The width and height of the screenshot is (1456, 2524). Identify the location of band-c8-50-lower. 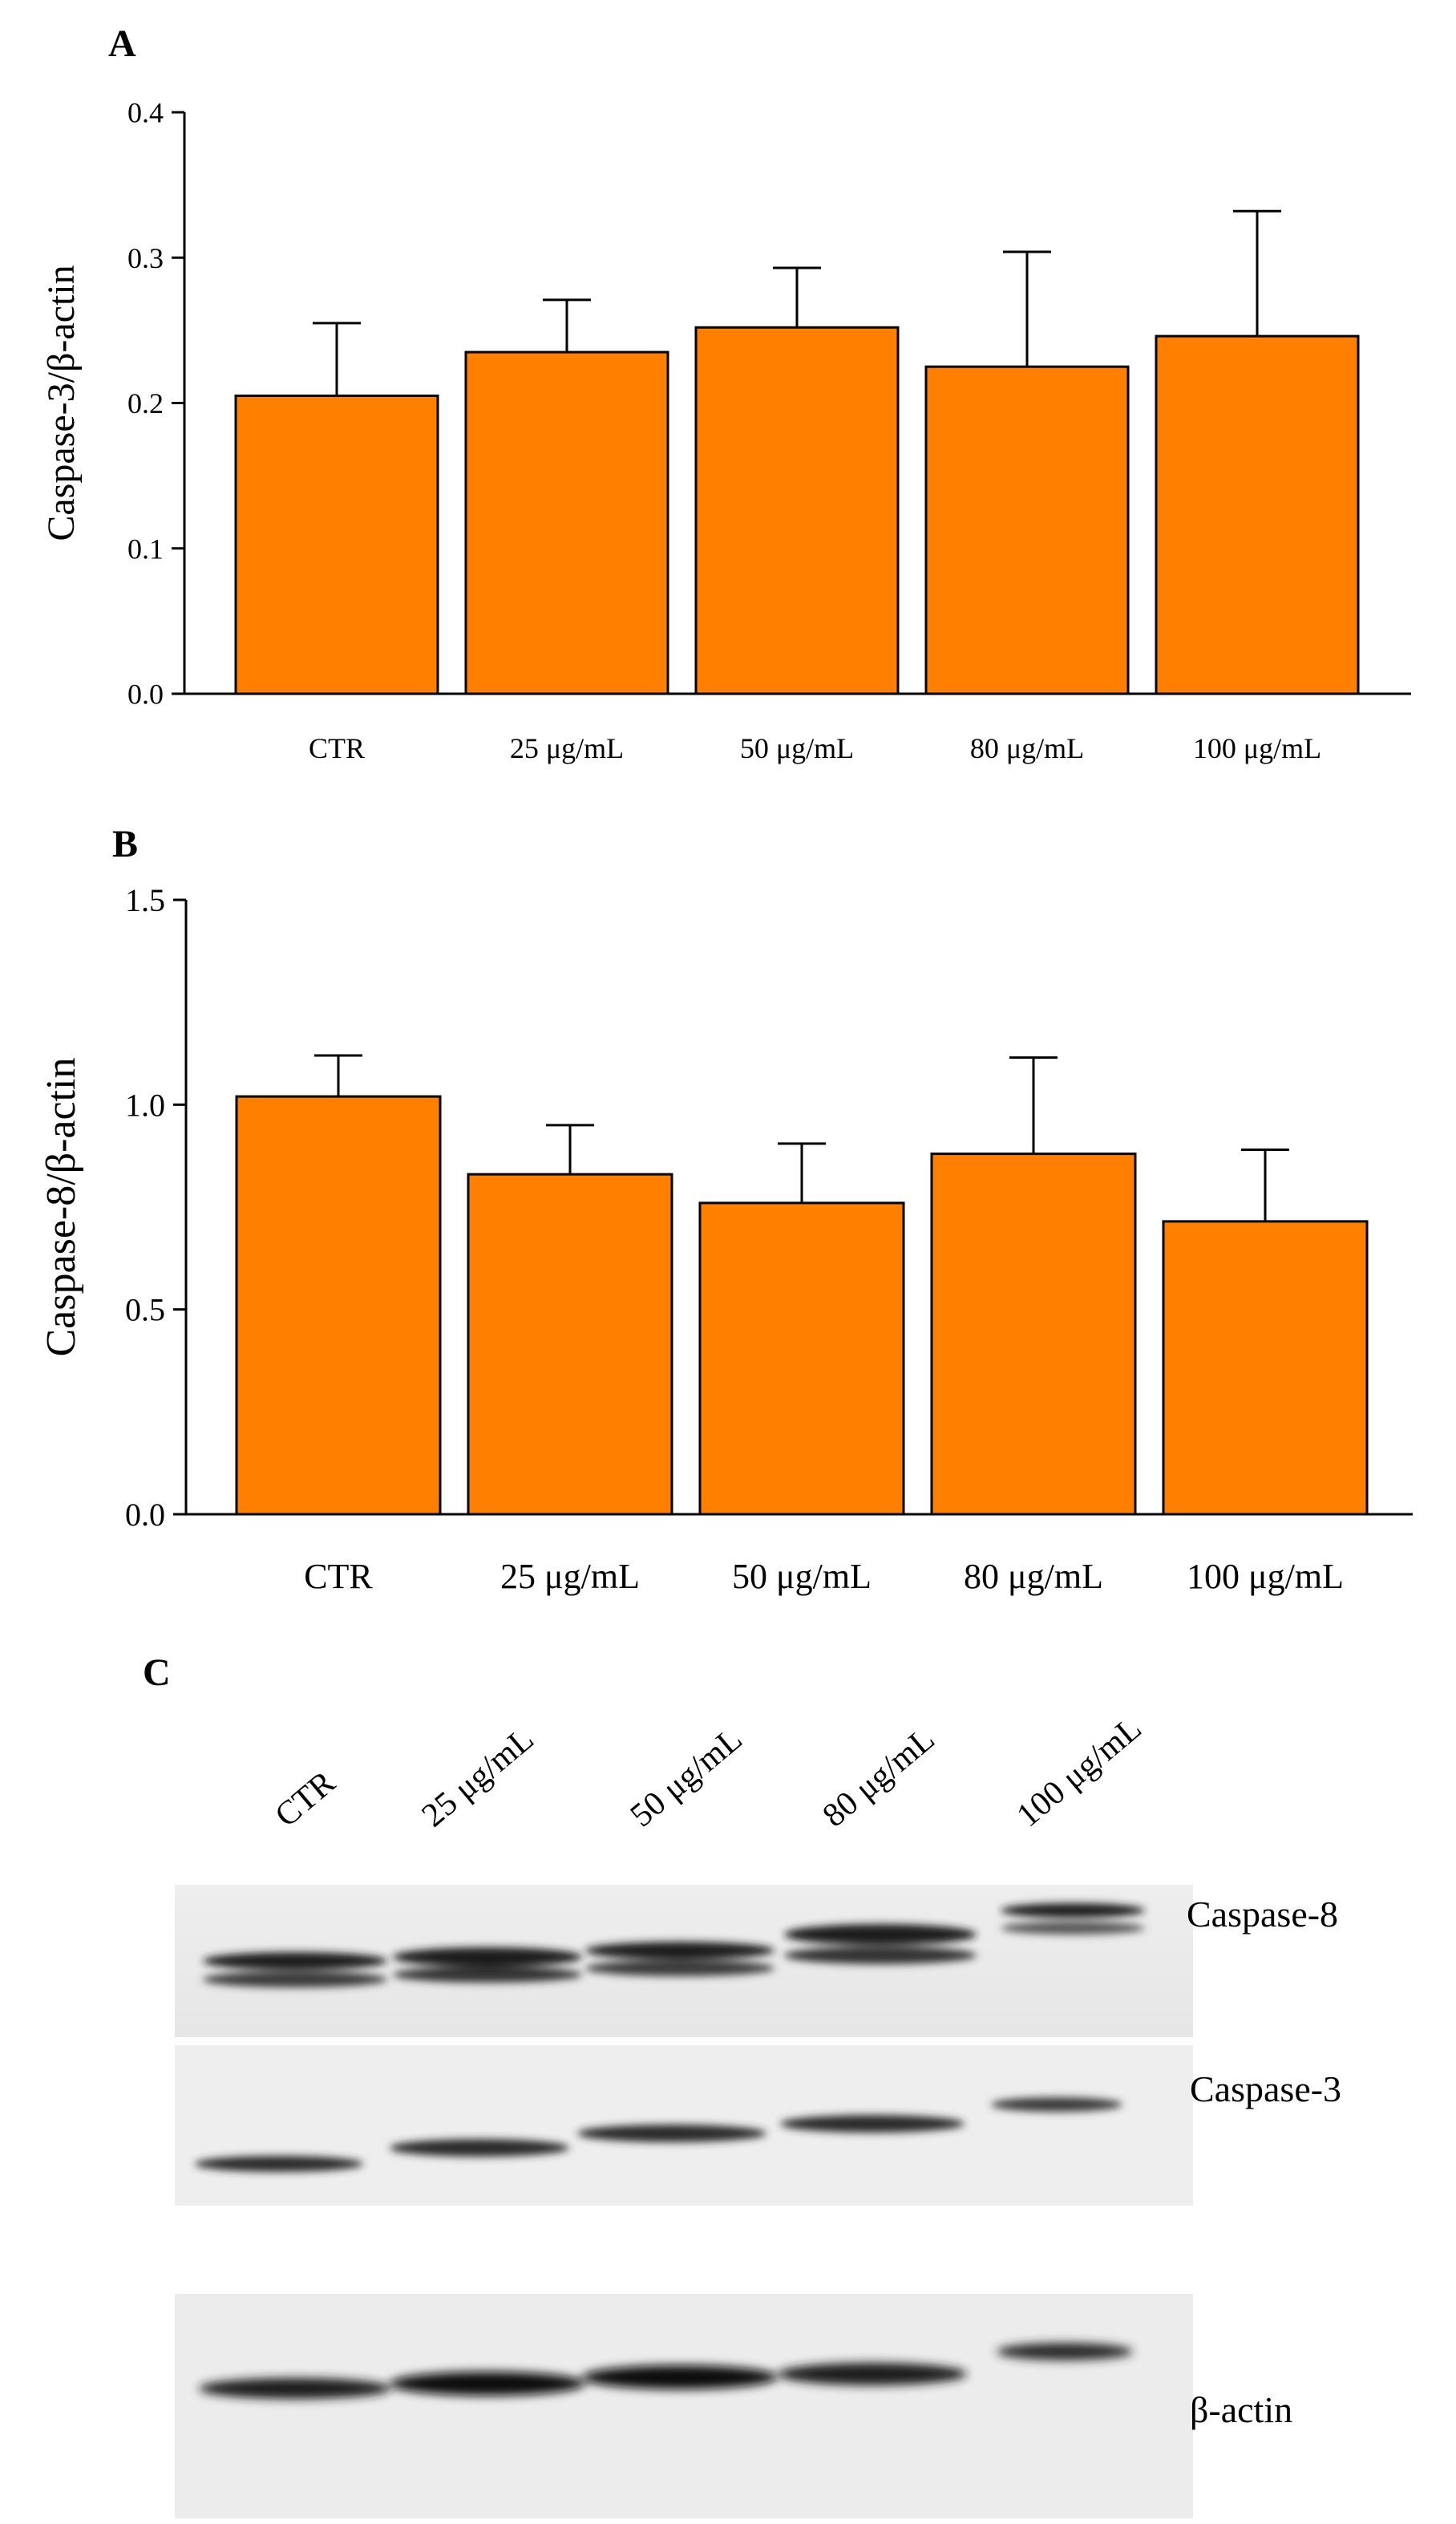
(680, 1968).